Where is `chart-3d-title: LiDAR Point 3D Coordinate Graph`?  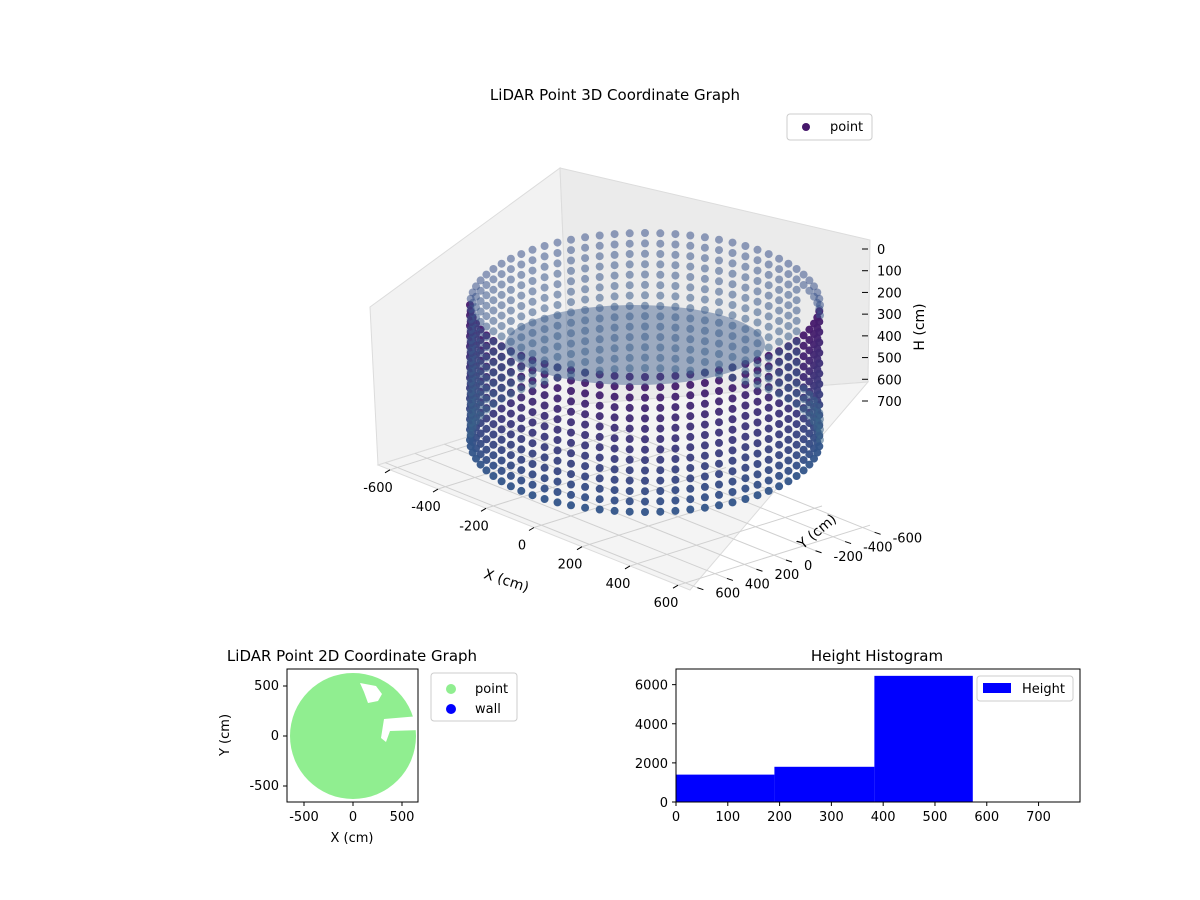 chart-3d-title: LiDAR Point 3D Coordinate Graph is located at coordinates (615, 95).